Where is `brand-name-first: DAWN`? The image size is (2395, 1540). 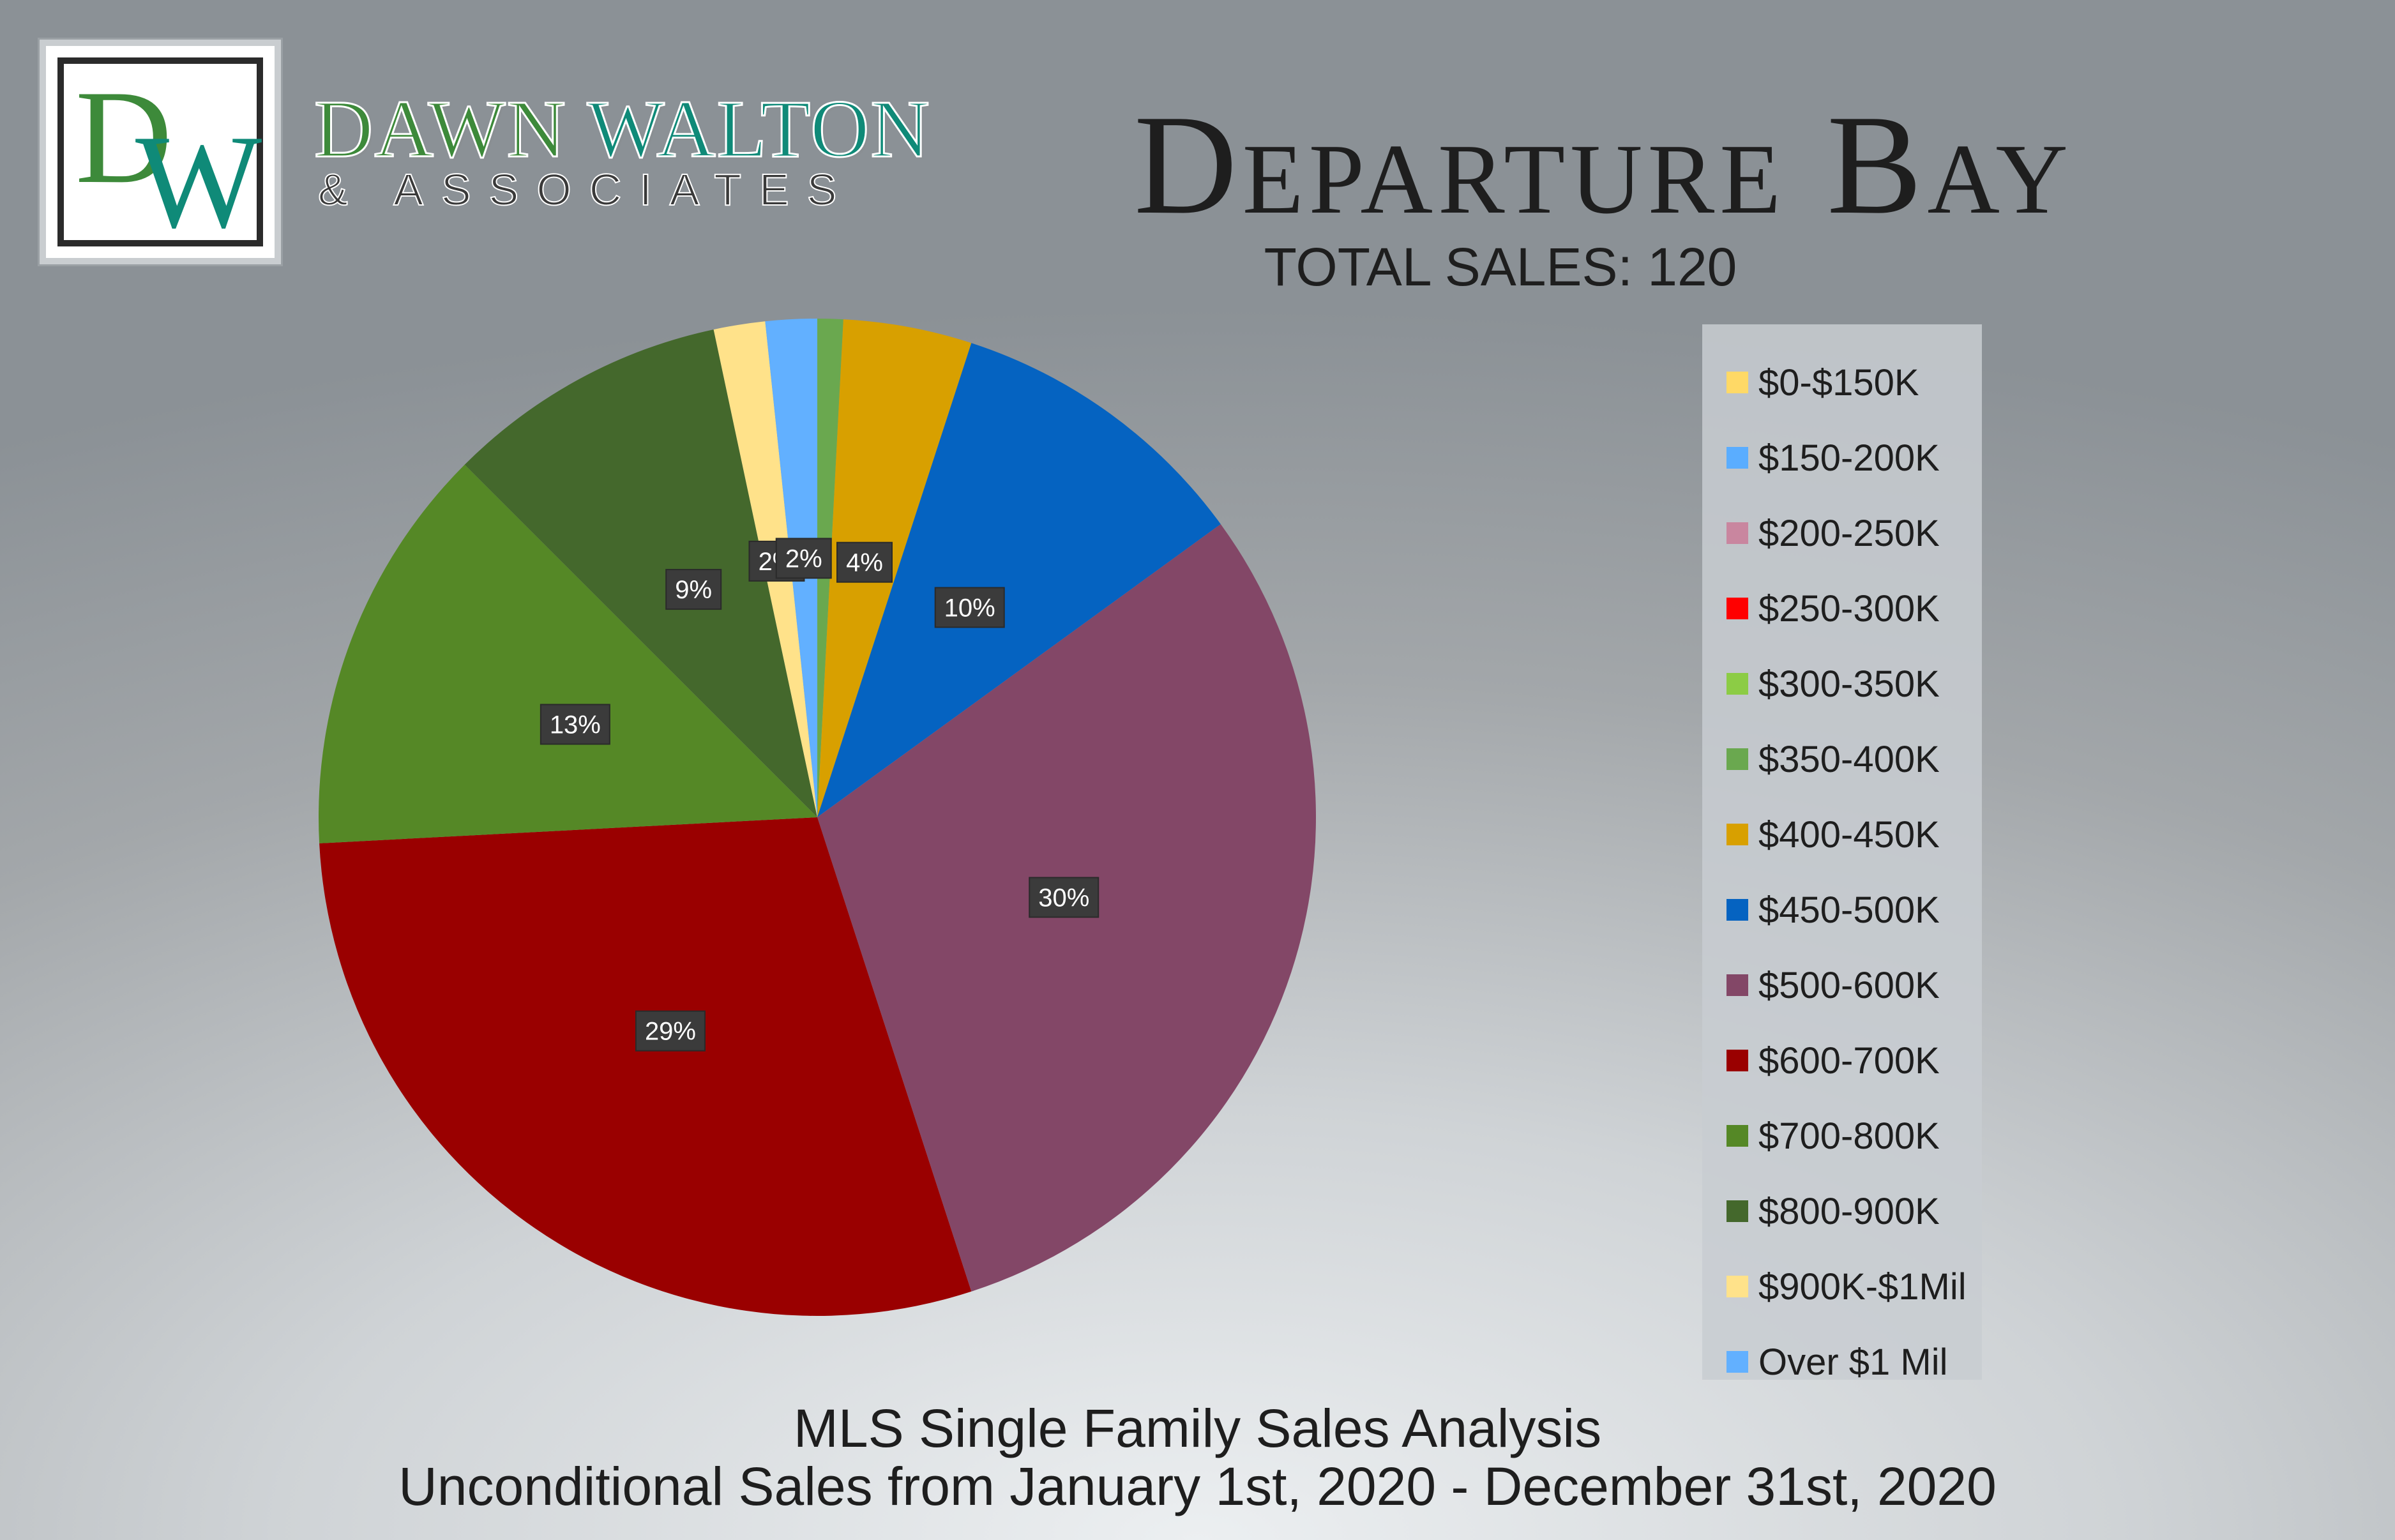
brand-name-first: DAWN is located at coordinates (440, 129).